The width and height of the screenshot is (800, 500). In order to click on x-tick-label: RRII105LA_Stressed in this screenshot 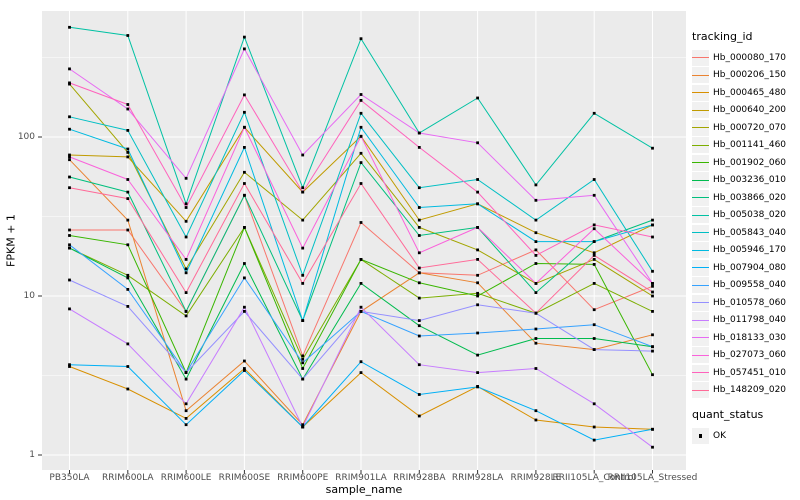, I will do `click(652, 478)`.